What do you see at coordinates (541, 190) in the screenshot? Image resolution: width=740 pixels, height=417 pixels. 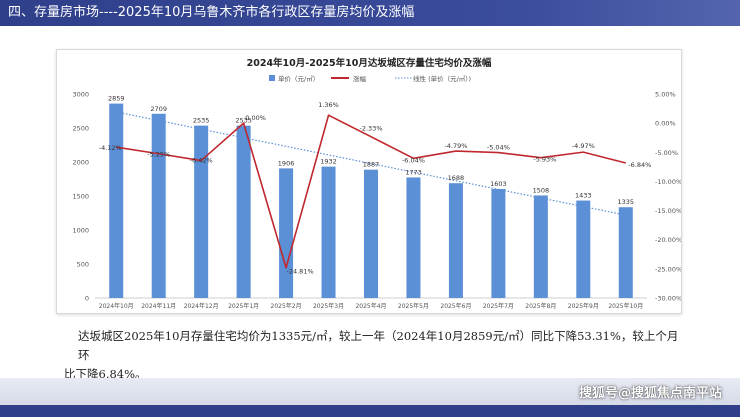 I see `bar-value-label: 1508` at bounding box center [541, 190].